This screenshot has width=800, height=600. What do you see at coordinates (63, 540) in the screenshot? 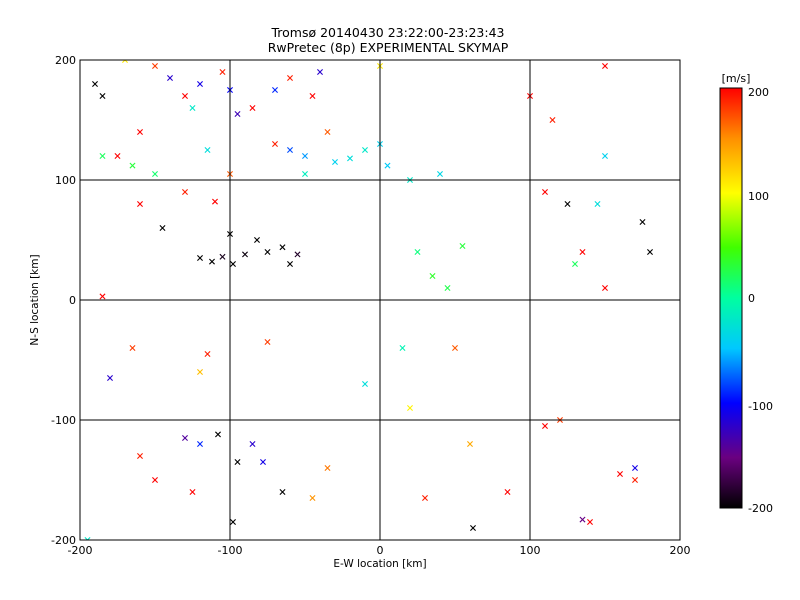
I see `y-tick-label: -200` at bounding box center [63, 540].